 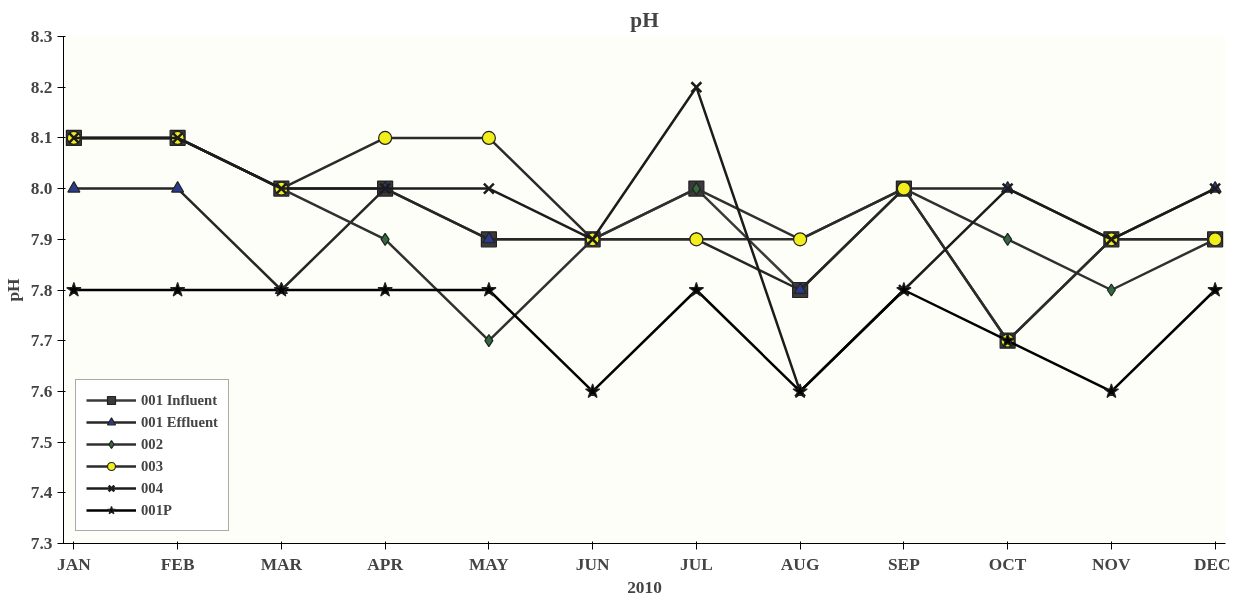 What do you see at coordinates (1212, 564) in the screenshot?
I see `x-tick-label: DEC` at bounding box center [1212, 564].